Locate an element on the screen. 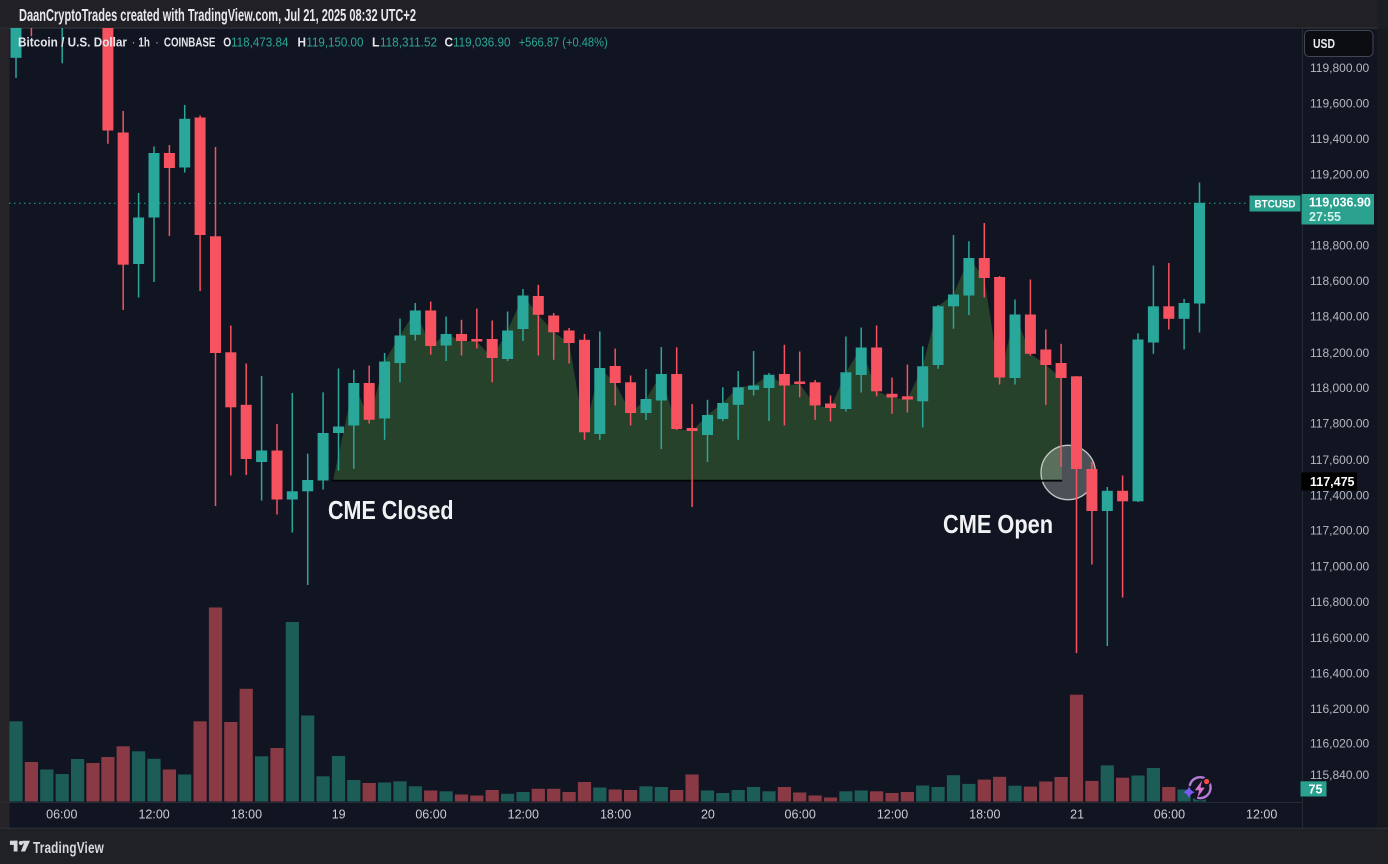  svg-text: CME Open is located at coordinates (998, 524).